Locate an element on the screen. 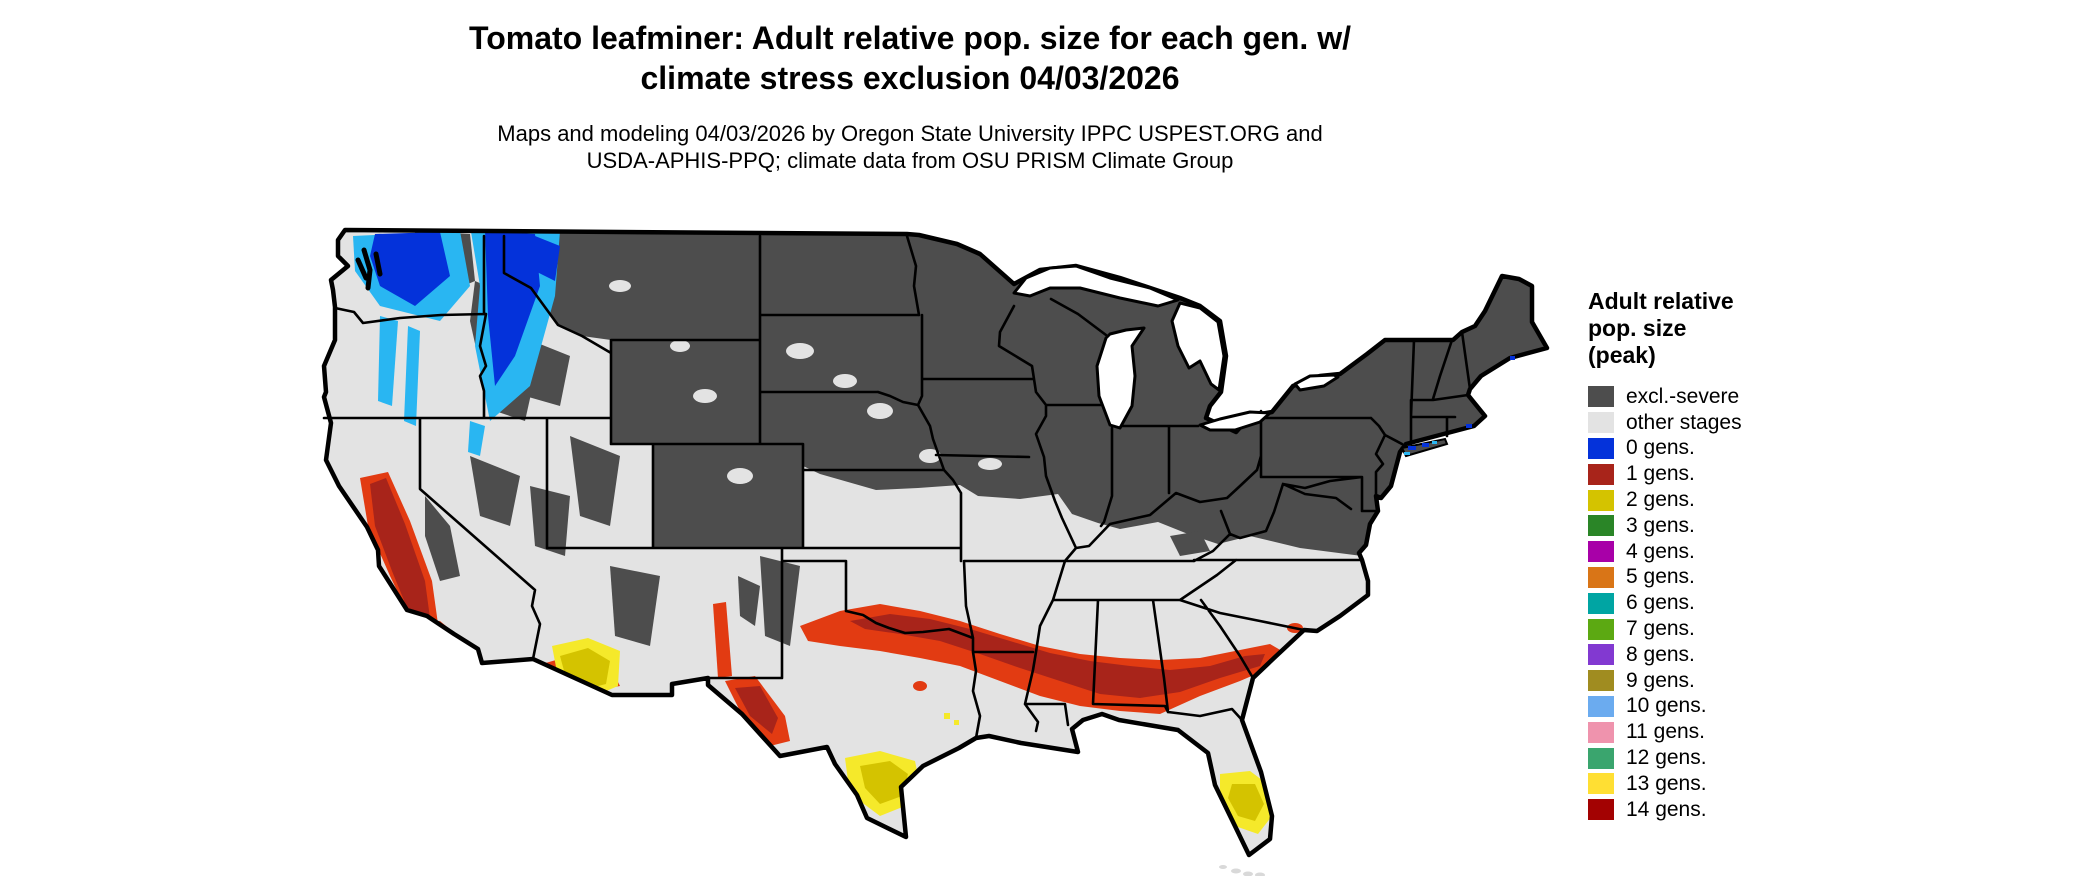  legend-label: other stages is located at coordinates (1684, 422).